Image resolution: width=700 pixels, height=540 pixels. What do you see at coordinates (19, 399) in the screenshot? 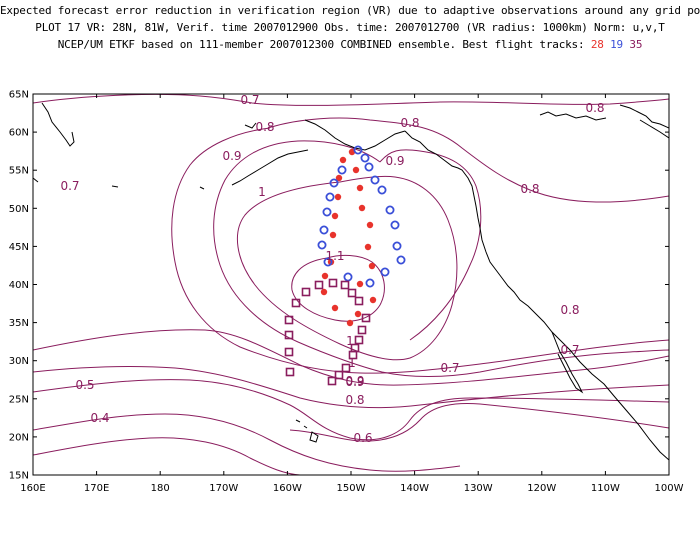
I see `lat-tick-label: 25N` at bounding box center [19, 399].